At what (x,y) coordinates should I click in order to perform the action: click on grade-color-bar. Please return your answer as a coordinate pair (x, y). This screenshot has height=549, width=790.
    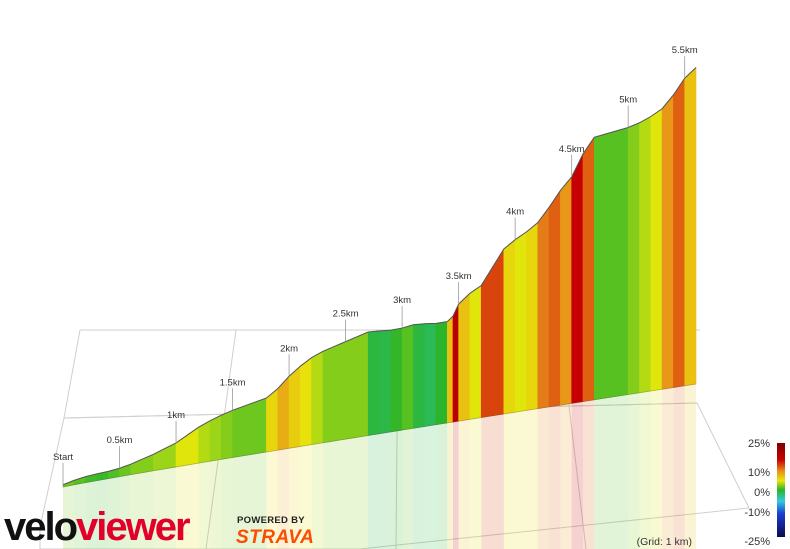
    Looking at the image, I should click on (781, 490).